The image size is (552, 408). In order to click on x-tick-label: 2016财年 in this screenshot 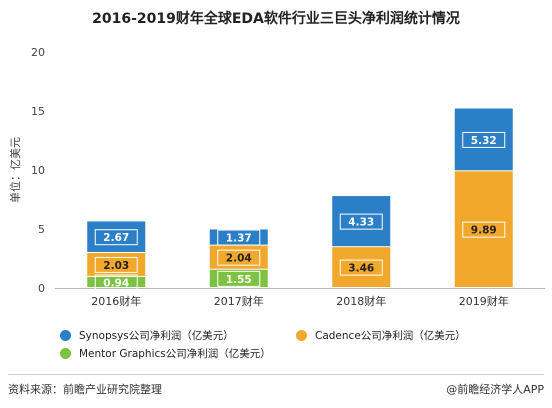, I will do `click(116, 301)`.